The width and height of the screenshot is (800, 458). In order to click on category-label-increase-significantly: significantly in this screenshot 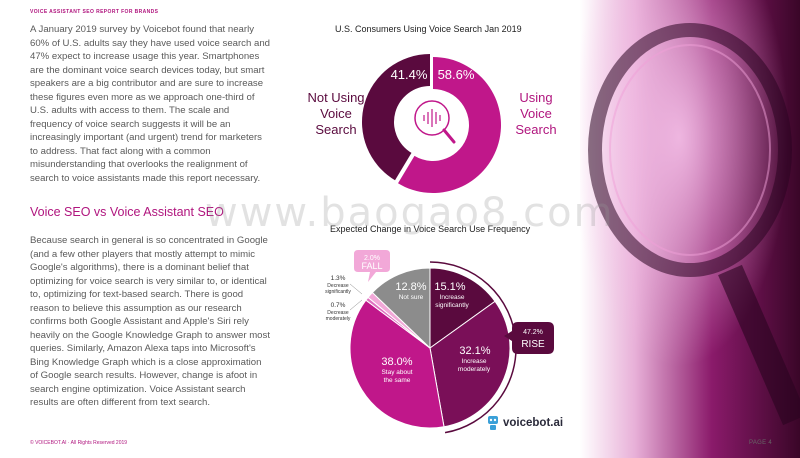, I will do `click(452, 305)`.